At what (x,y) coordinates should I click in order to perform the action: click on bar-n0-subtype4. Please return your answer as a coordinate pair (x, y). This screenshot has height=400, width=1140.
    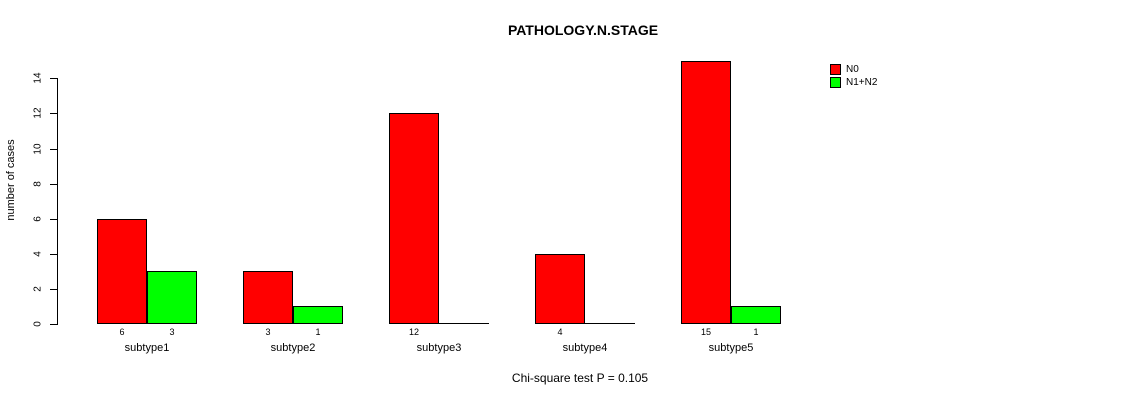
    Looking at the image, I should click on (560, 288).